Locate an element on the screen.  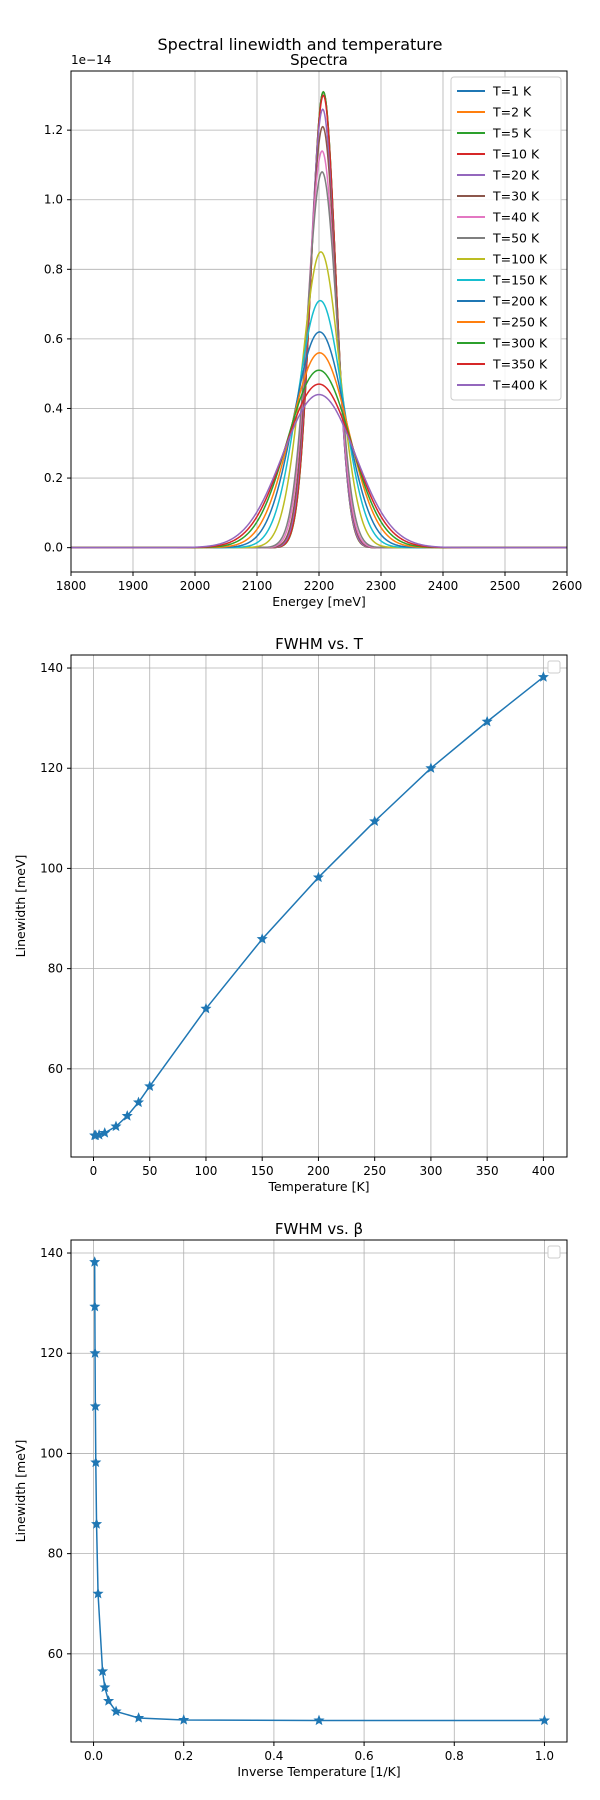
x-tick-label: 0.6 is located at coordinates (364, 1756).